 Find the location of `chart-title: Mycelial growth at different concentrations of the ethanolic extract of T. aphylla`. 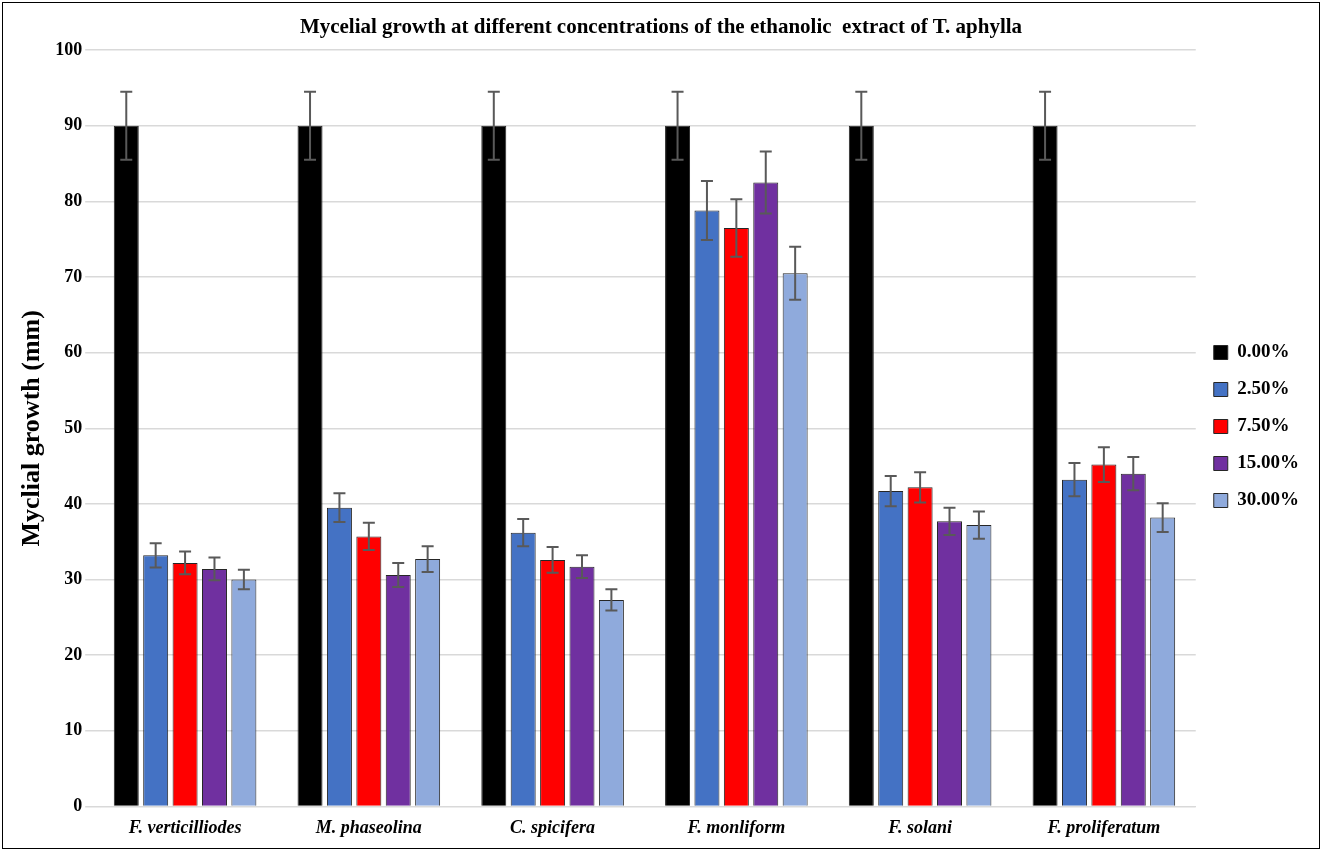

chart-title: Mycelial growth at different concentrations of the ethanolic extract of T. aphylla is located at coordinates (661, 26).